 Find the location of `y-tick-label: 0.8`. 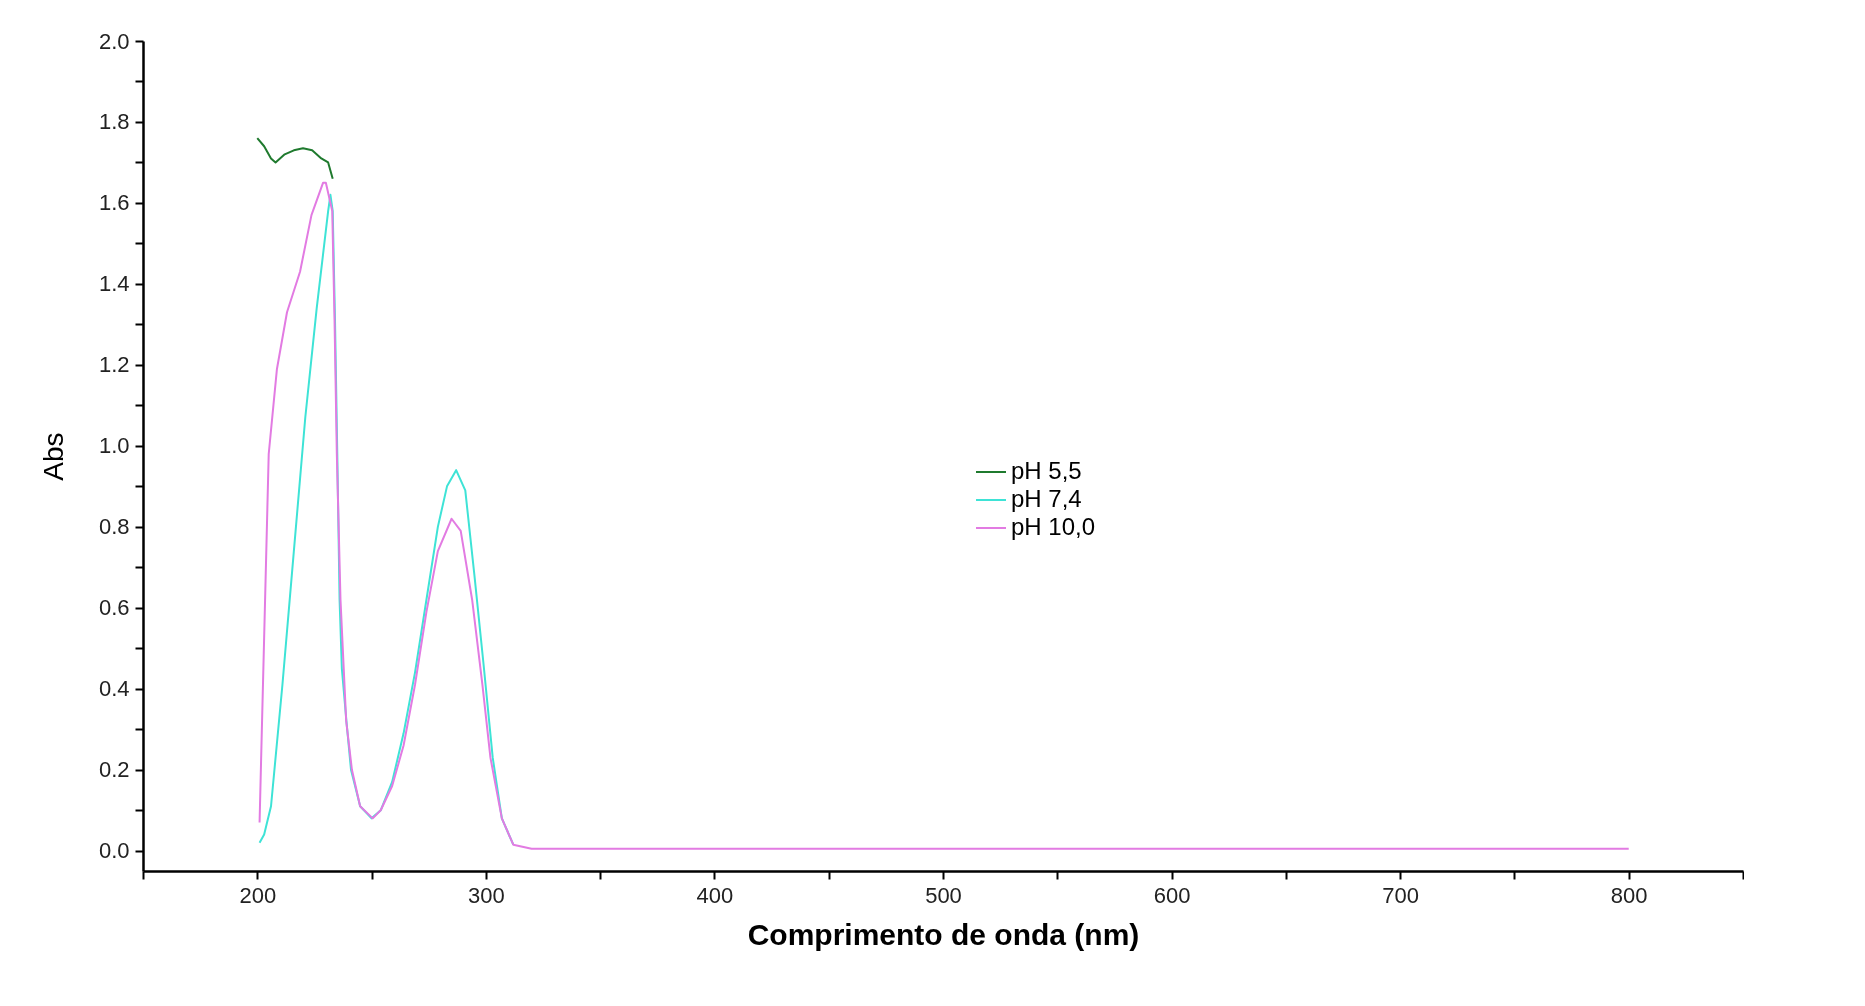

y-tick-label: 0.8 is located at coordinates (114, 527).